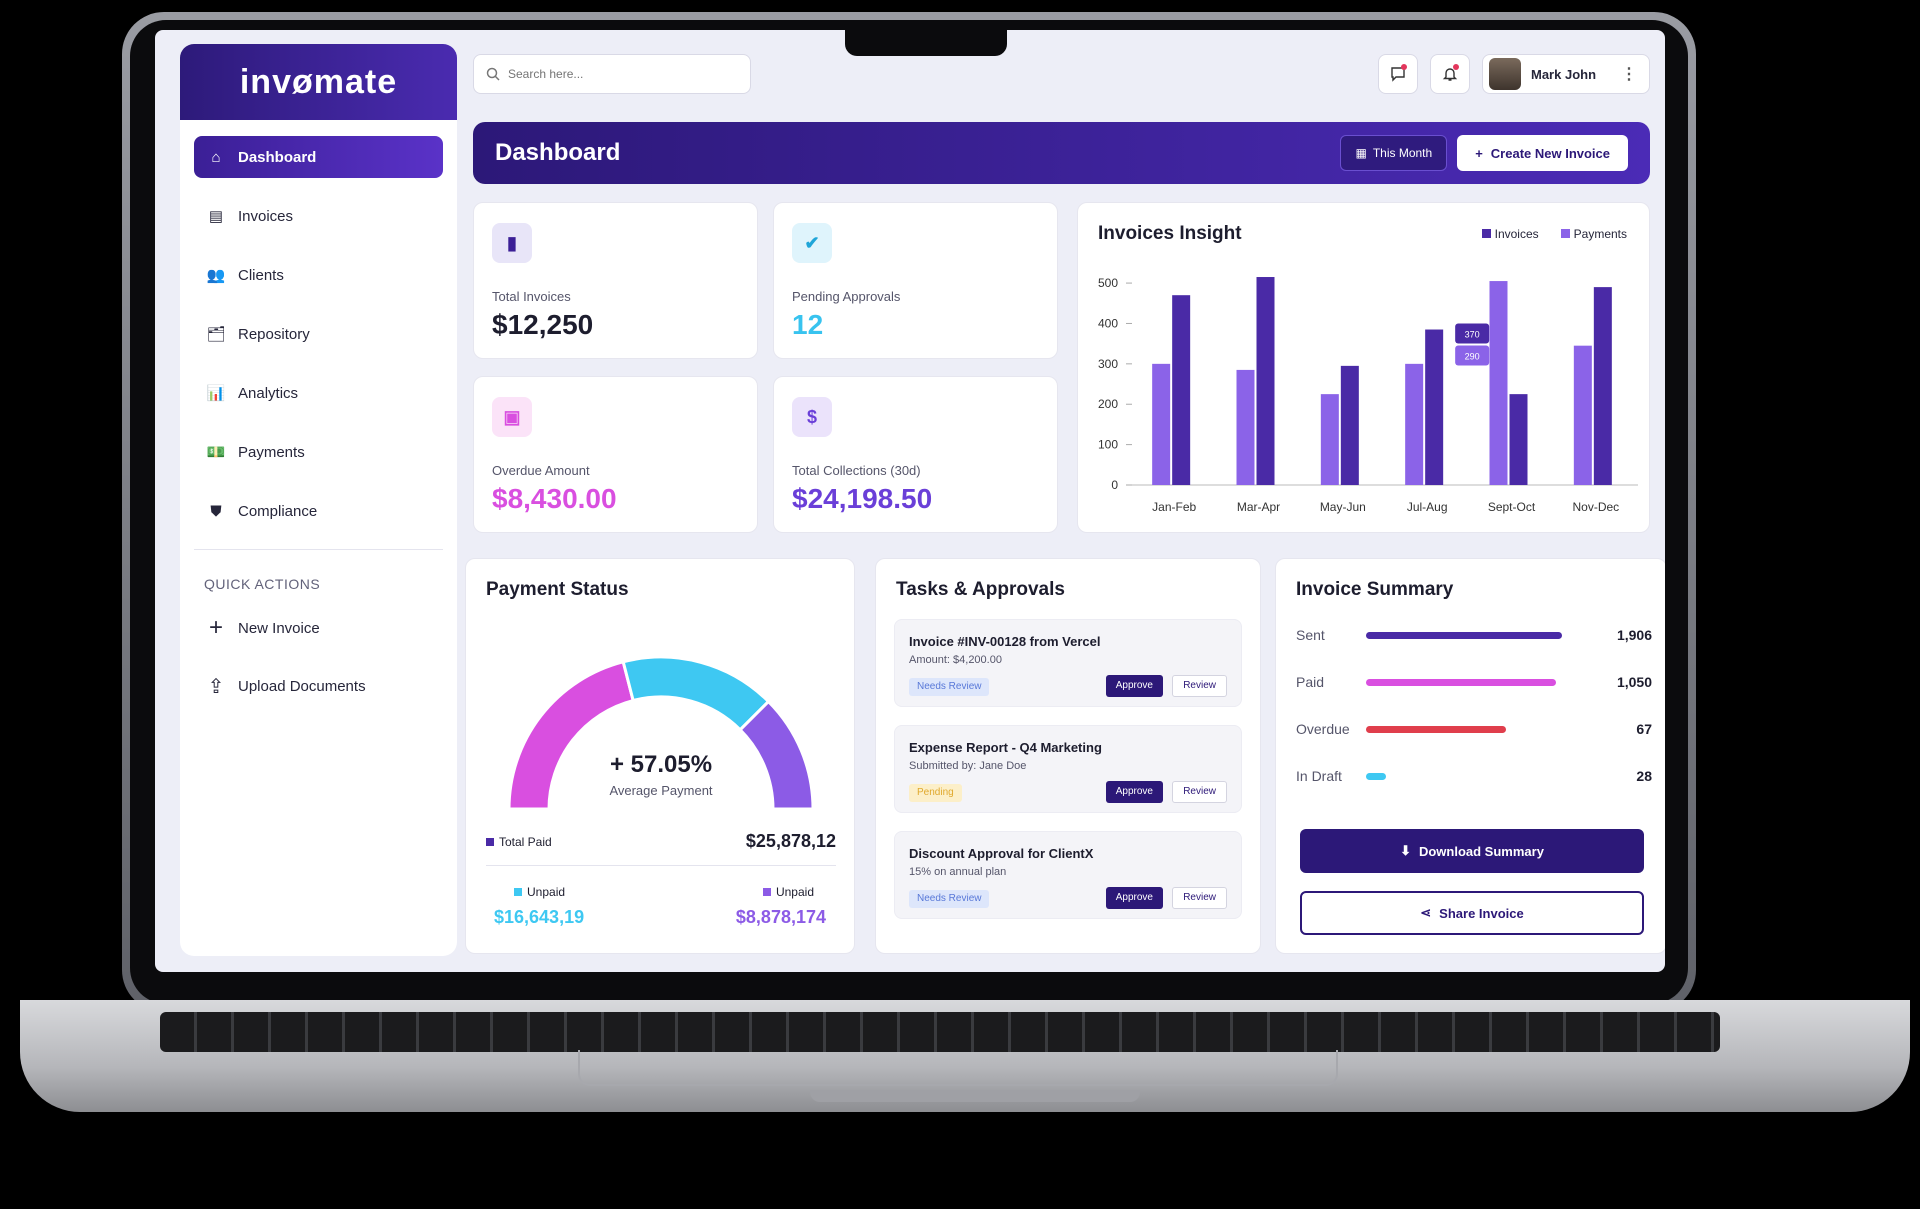 Image resolution: width=1920 pixels, height=1209 pixels. Describe the element at coordinates (846, 296) in the screenshot. I see `stat-label: Pending Approvals` at that location.